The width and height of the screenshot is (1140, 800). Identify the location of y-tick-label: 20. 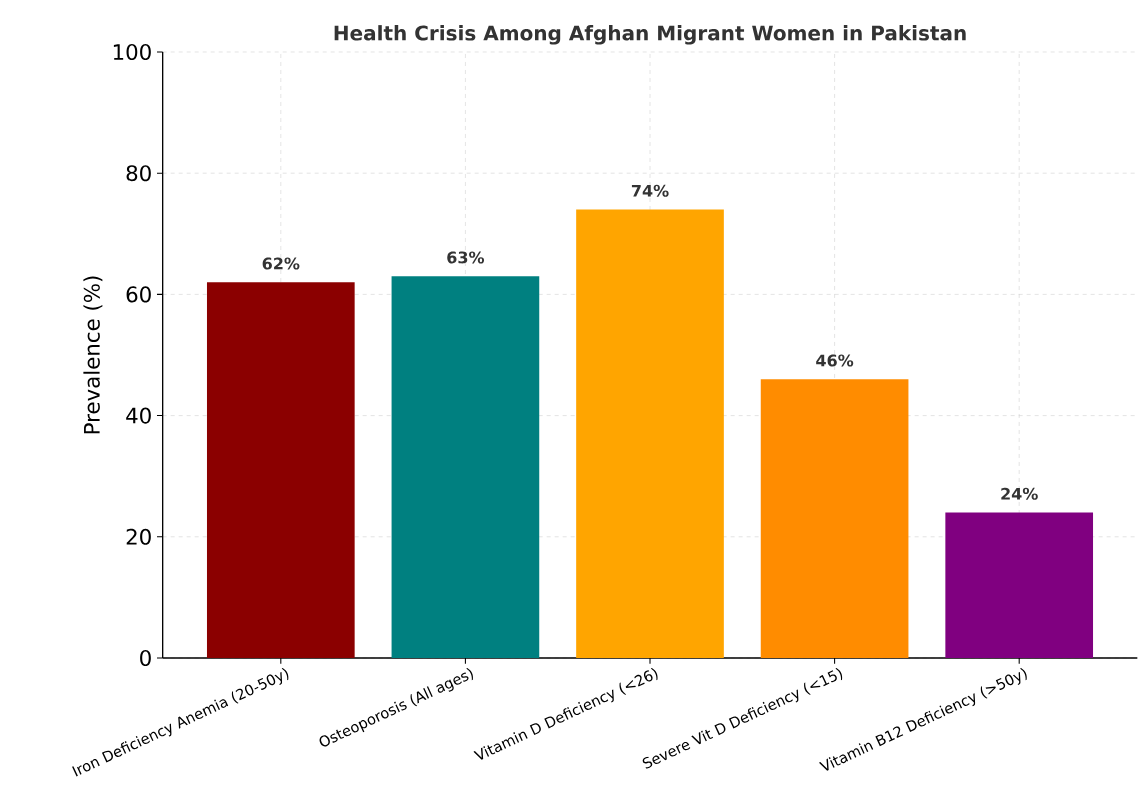
(138, 536).